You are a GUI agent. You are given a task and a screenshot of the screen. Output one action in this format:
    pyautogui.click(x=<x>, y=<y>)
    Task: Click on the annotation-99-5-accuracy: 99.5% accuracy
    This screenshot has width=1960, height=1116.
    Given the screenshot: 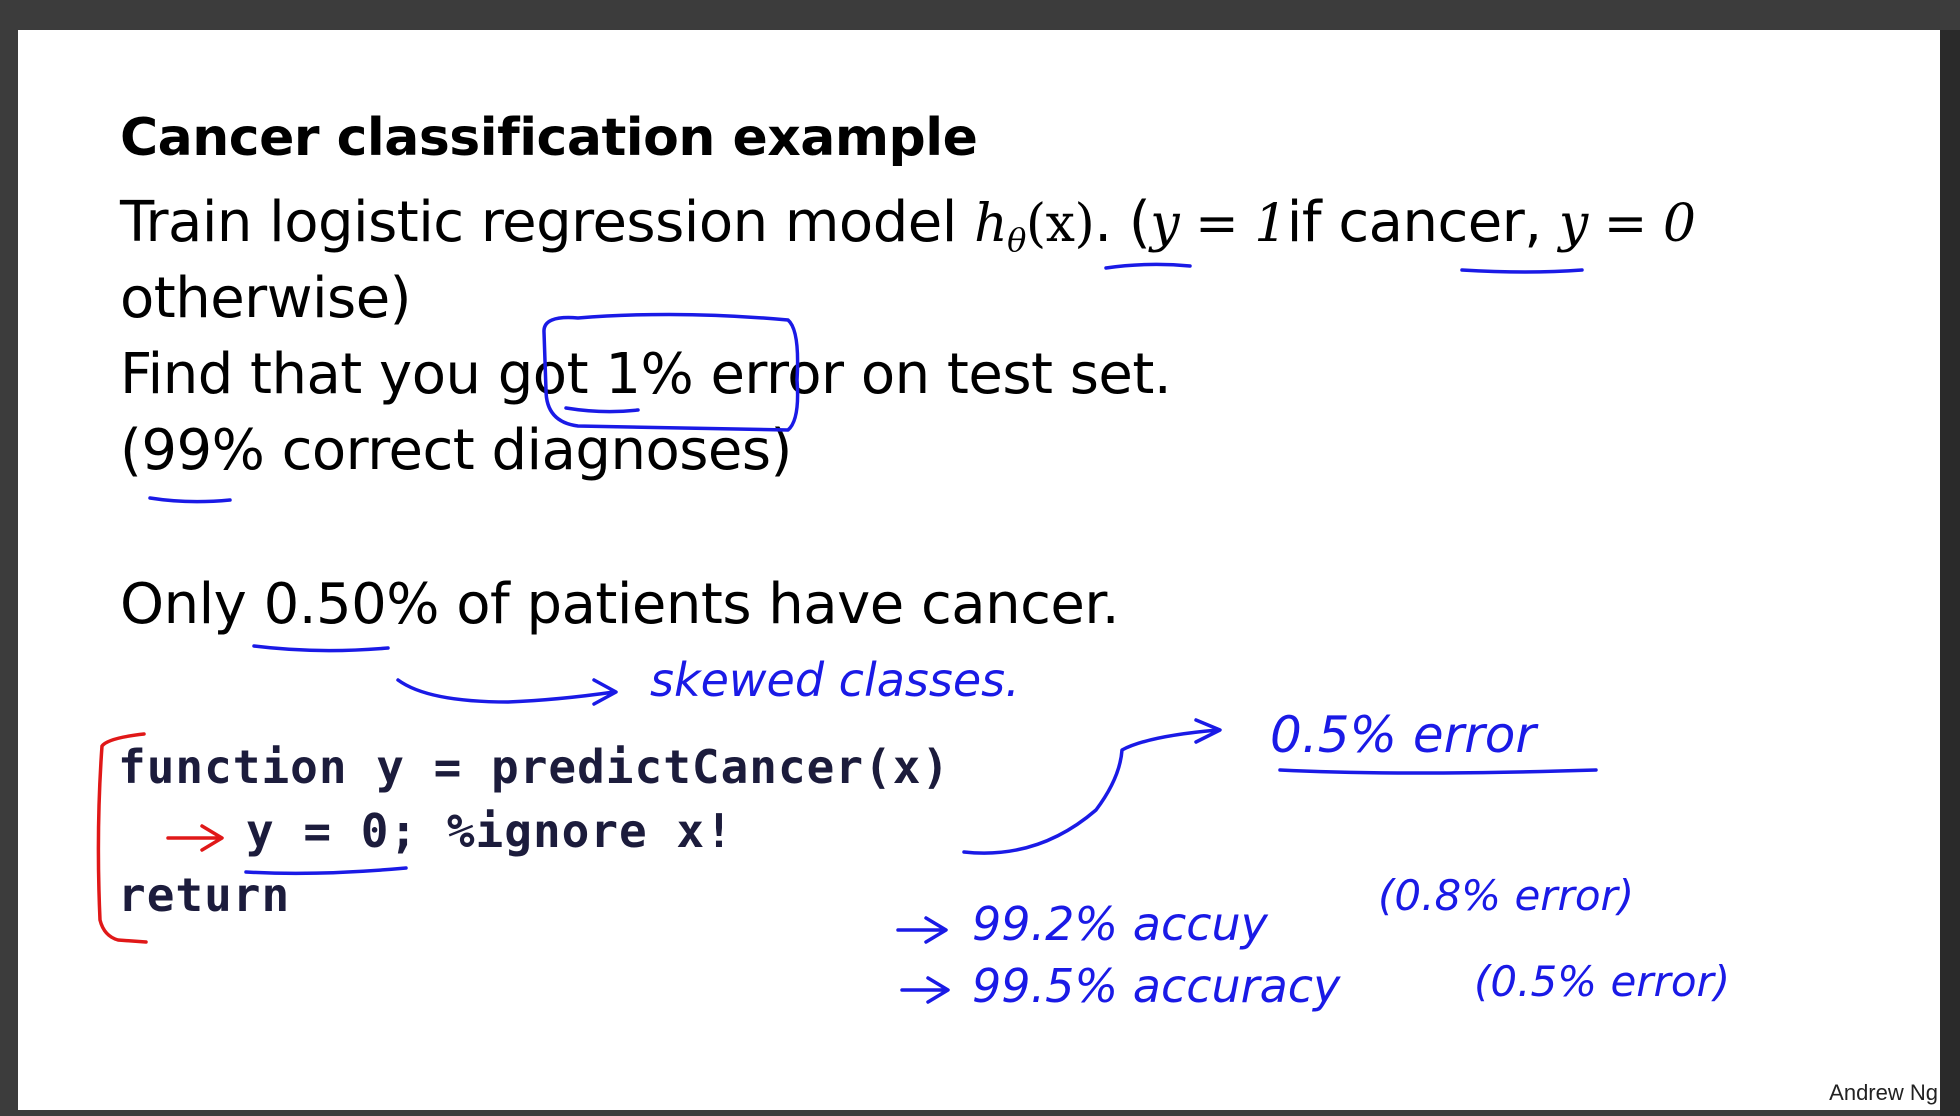 What is the action you would take?
    pyautogui.click(x=1156, y=986)
    